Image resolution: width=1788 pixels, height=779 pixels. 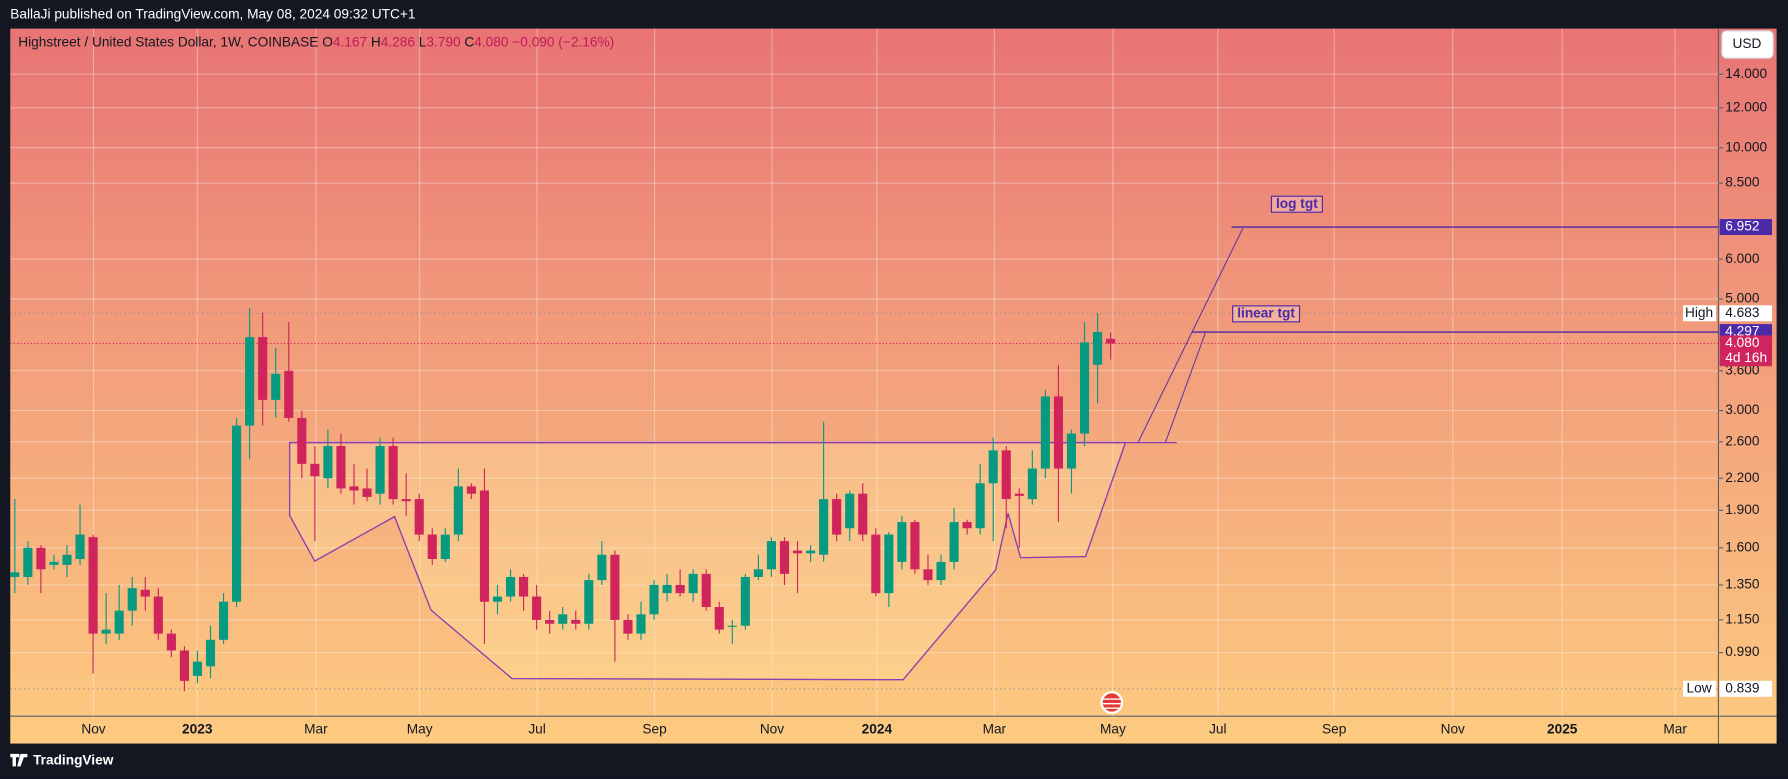 What do you see at coordinates (1742, 546) in the screenshot?
I see `y-tick-label: 1.600` at bounding box center [1742, 546].